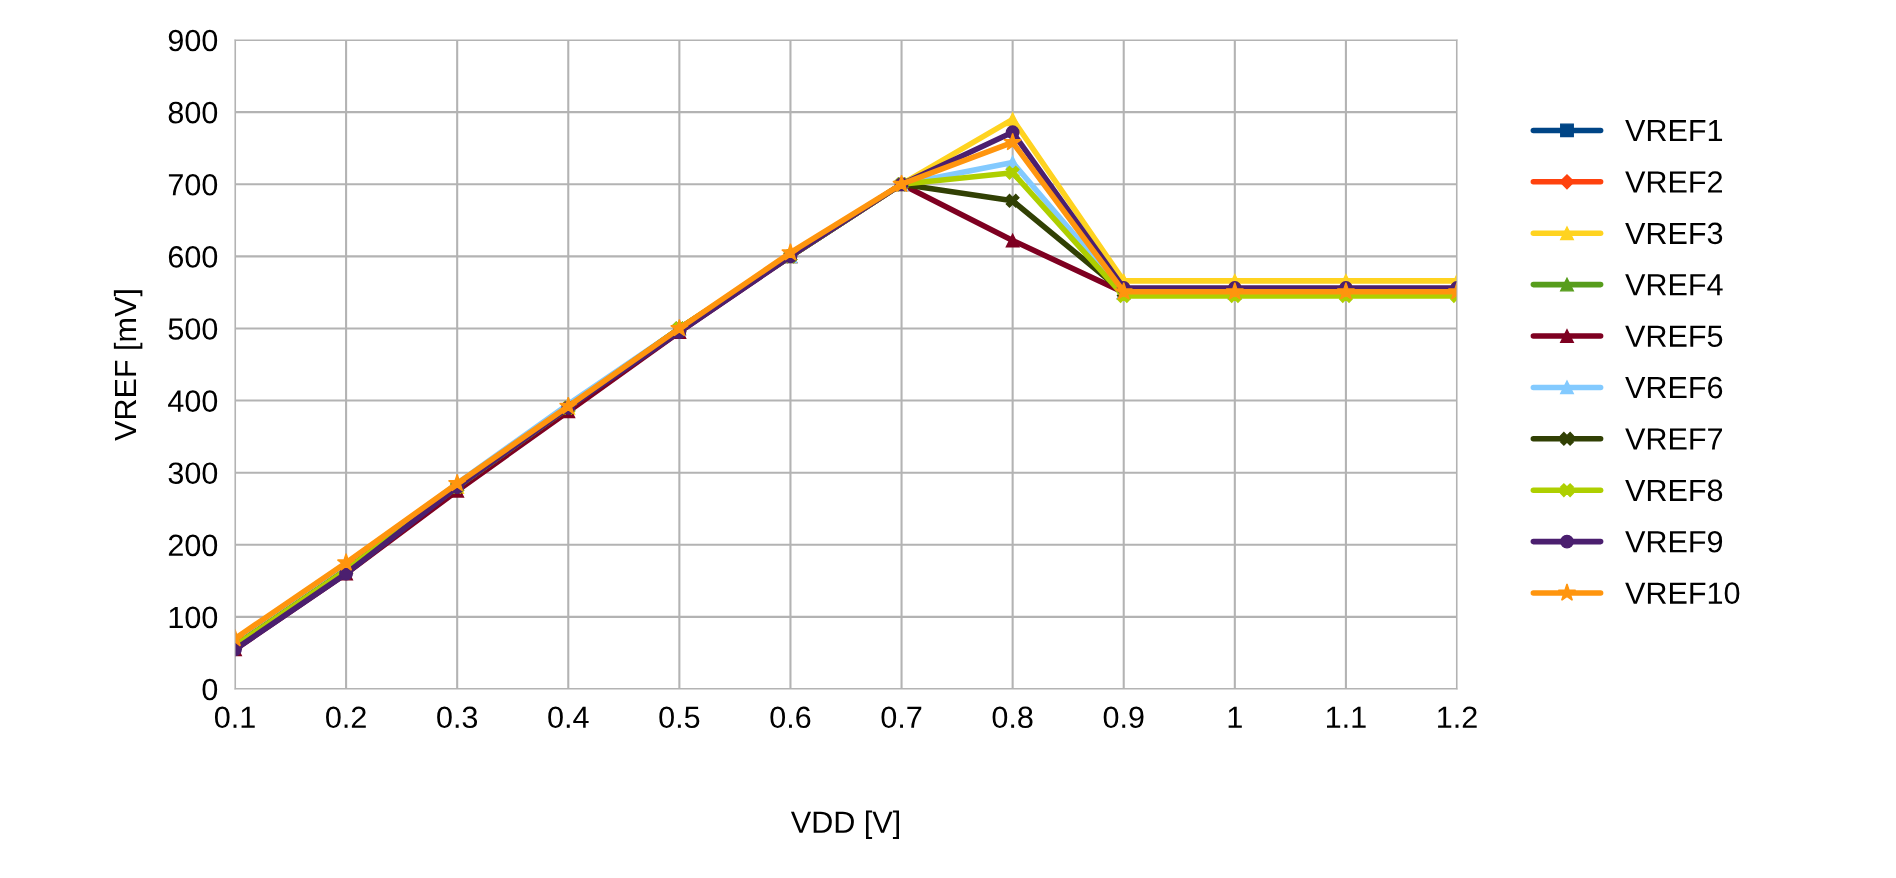 Image resolution: width=1896 pixels, height=878 pixels. Describe the element at coordinates (1674, 490) in the screenshot. I see `legend-label: VREF8` at that location.